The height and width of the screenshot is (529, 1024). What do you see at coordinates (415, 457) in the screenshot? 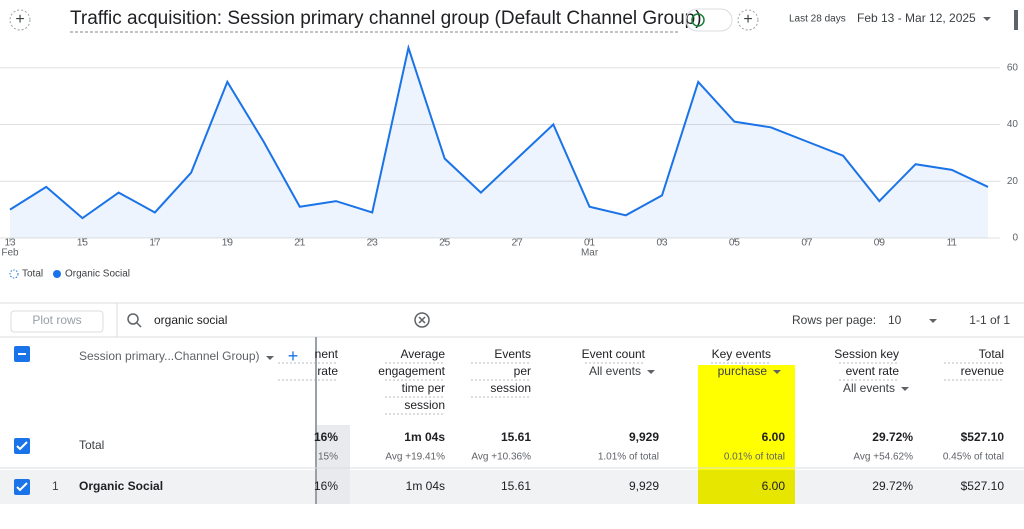
I see `total-note: Avg +19.41%` at bounding box center [415, 457].